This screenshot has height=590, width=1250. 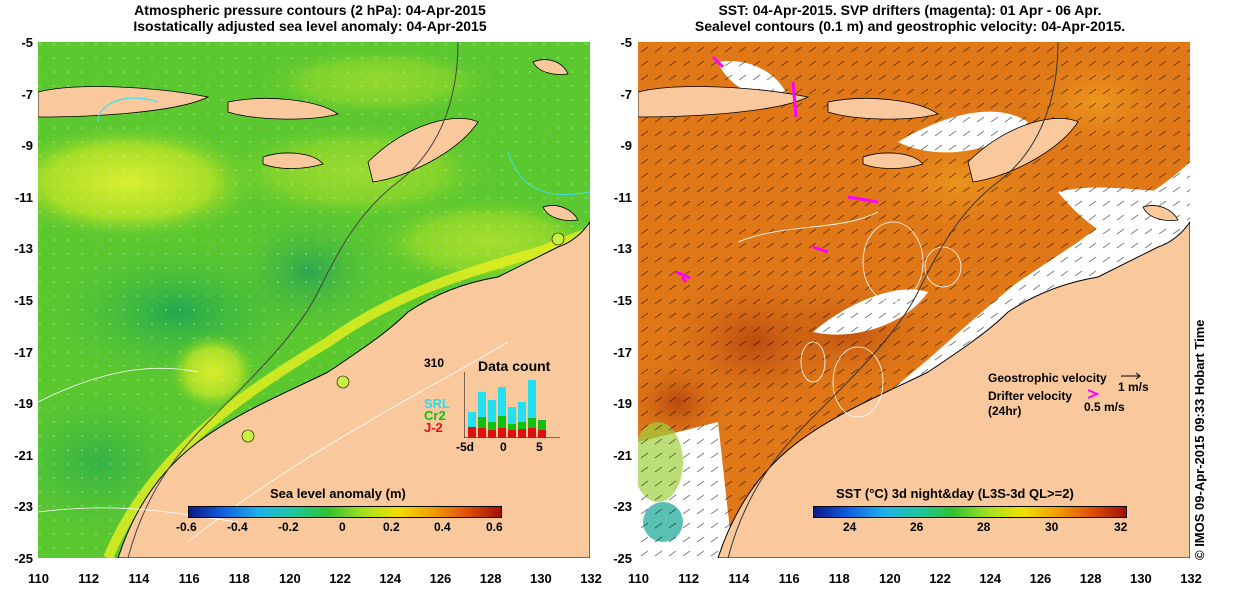 I want to click on drifter-velocity-label: Drifter velocity, so click(x=1030, y=396).